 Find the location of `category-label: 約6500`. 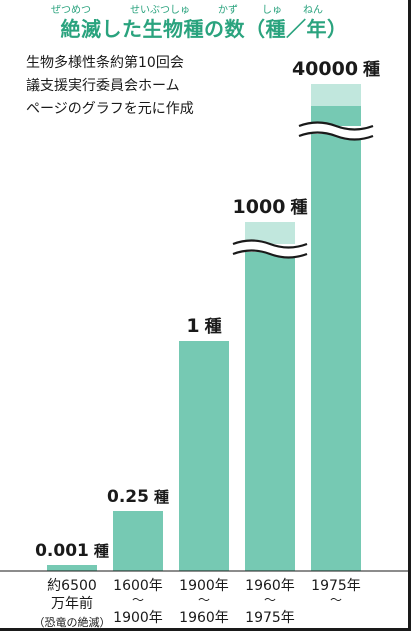

category-label: 約6500 is located at coordinates (72, 586).